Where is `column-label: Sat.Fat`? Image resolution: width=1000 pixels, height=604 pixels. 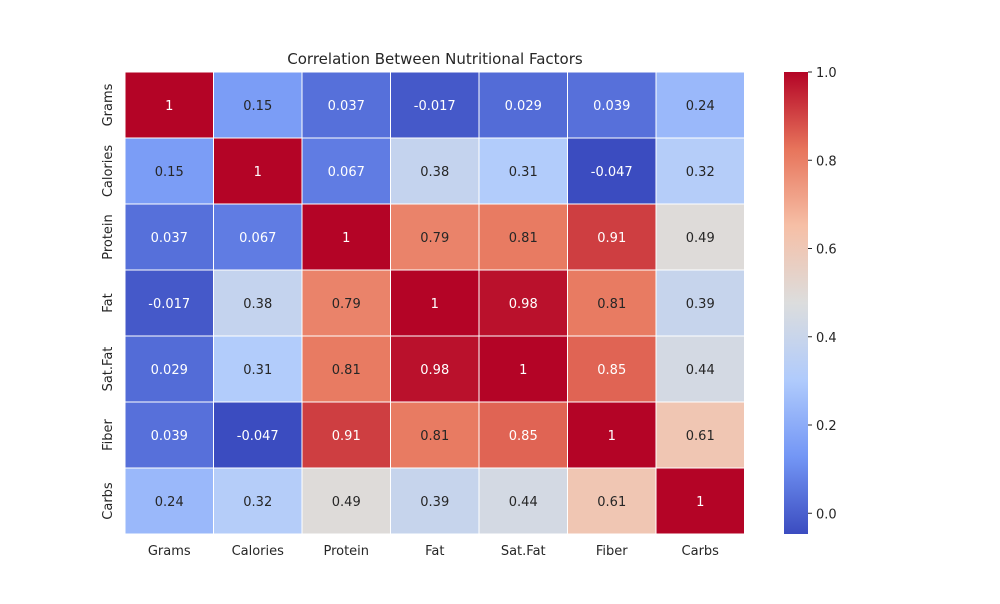 column-label: Sat.Fat is located at coordinates (523, 551).